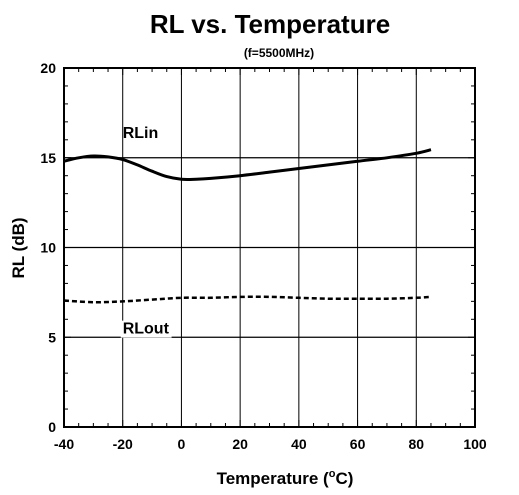 Image resolution: width=519 pixels, height=495 pixels. What do you see at coordinates (358, 444) in the screenshot?
I see `x-tick-label: 60` at bounding box center [358, 444].